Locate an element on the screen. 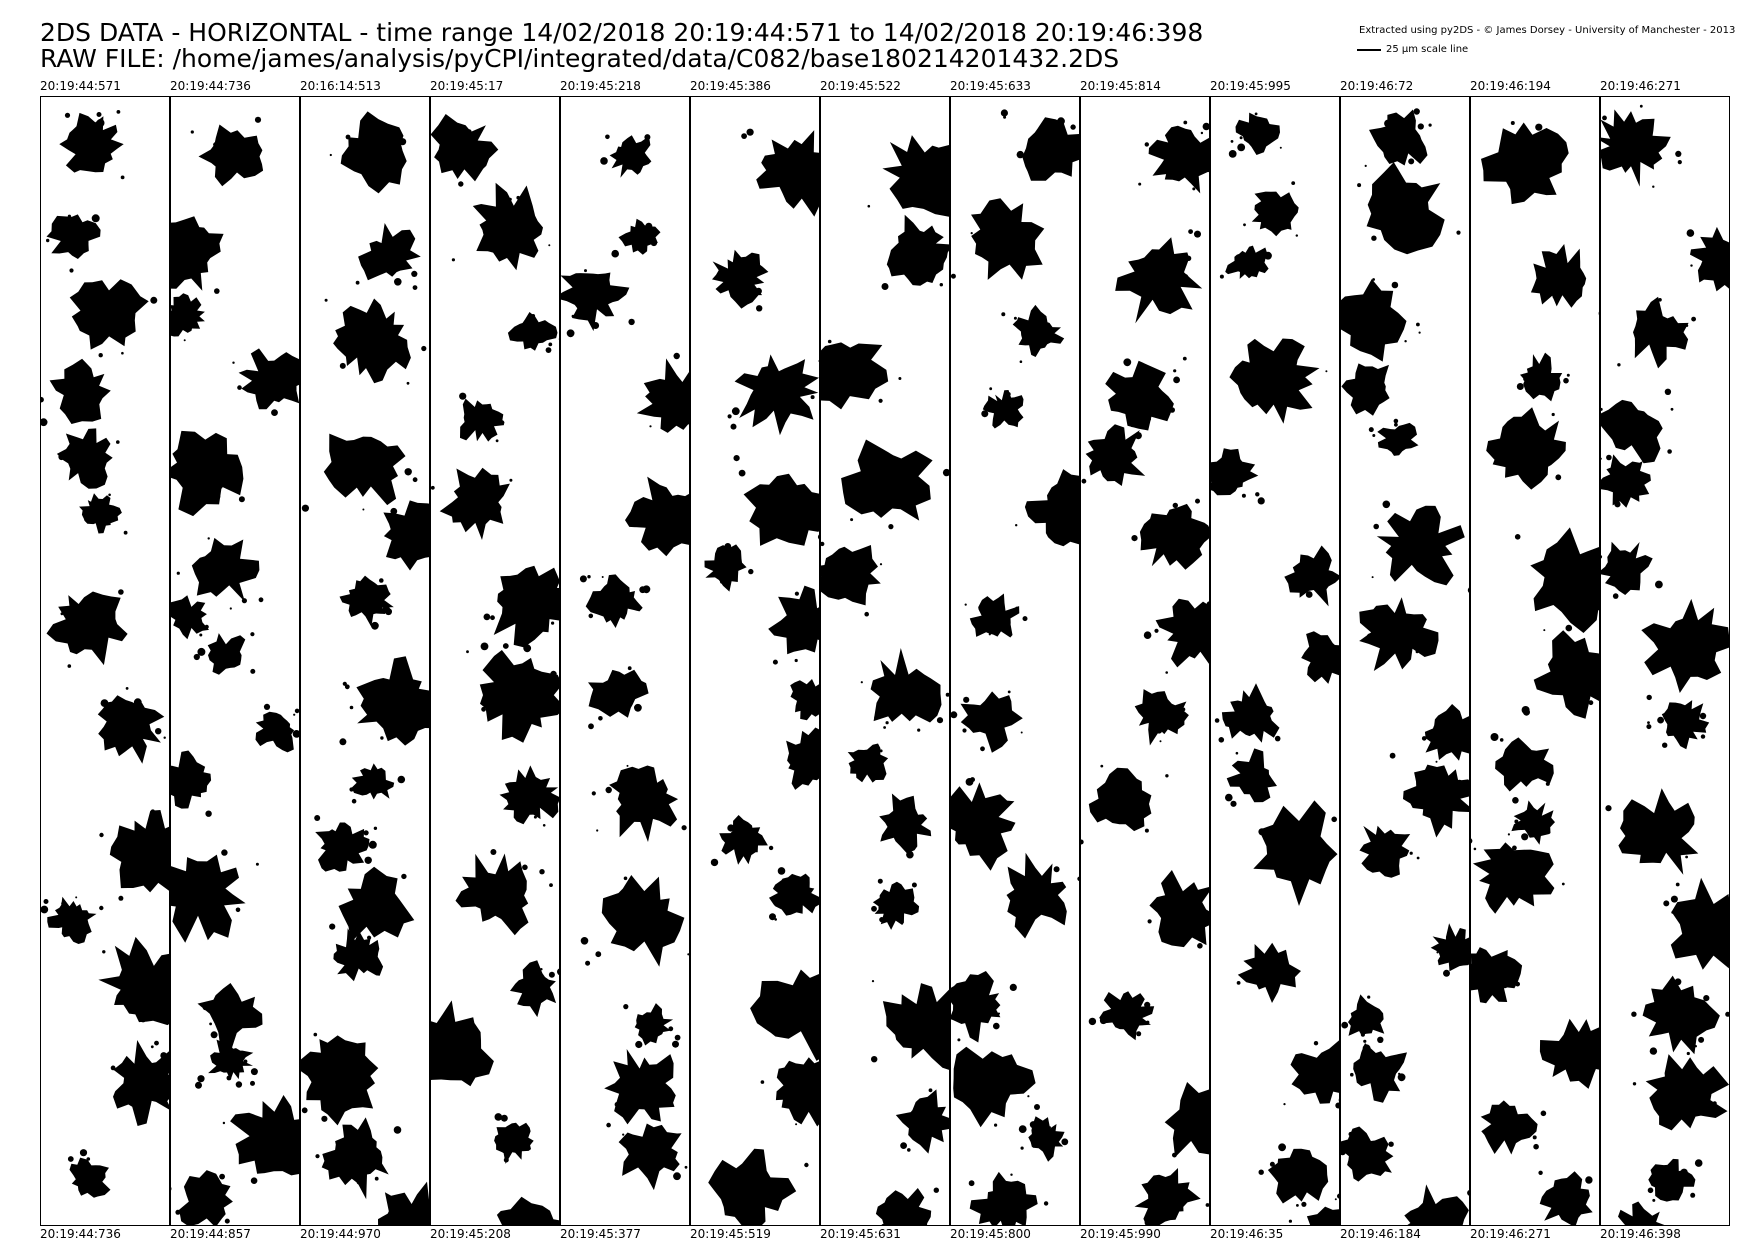 The width and height of the screenshot is (1754, 1241). strip-13: 20:19:46:271 20:19:46:398 is located at coordinates (1665, 660).